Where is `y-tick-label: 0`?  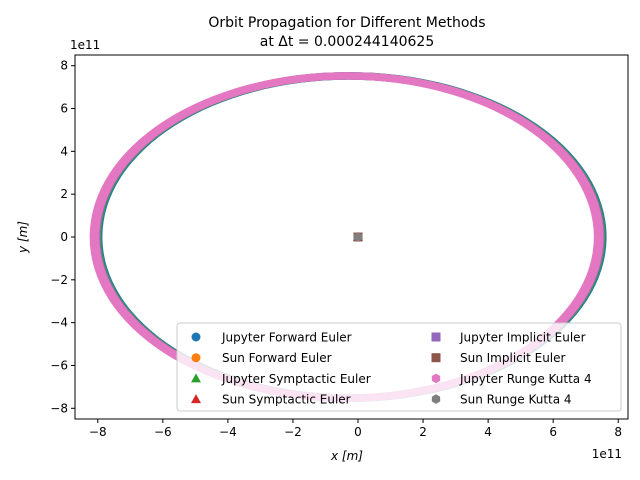 y-tick-label: 0 is located at coordinates (64, 237).